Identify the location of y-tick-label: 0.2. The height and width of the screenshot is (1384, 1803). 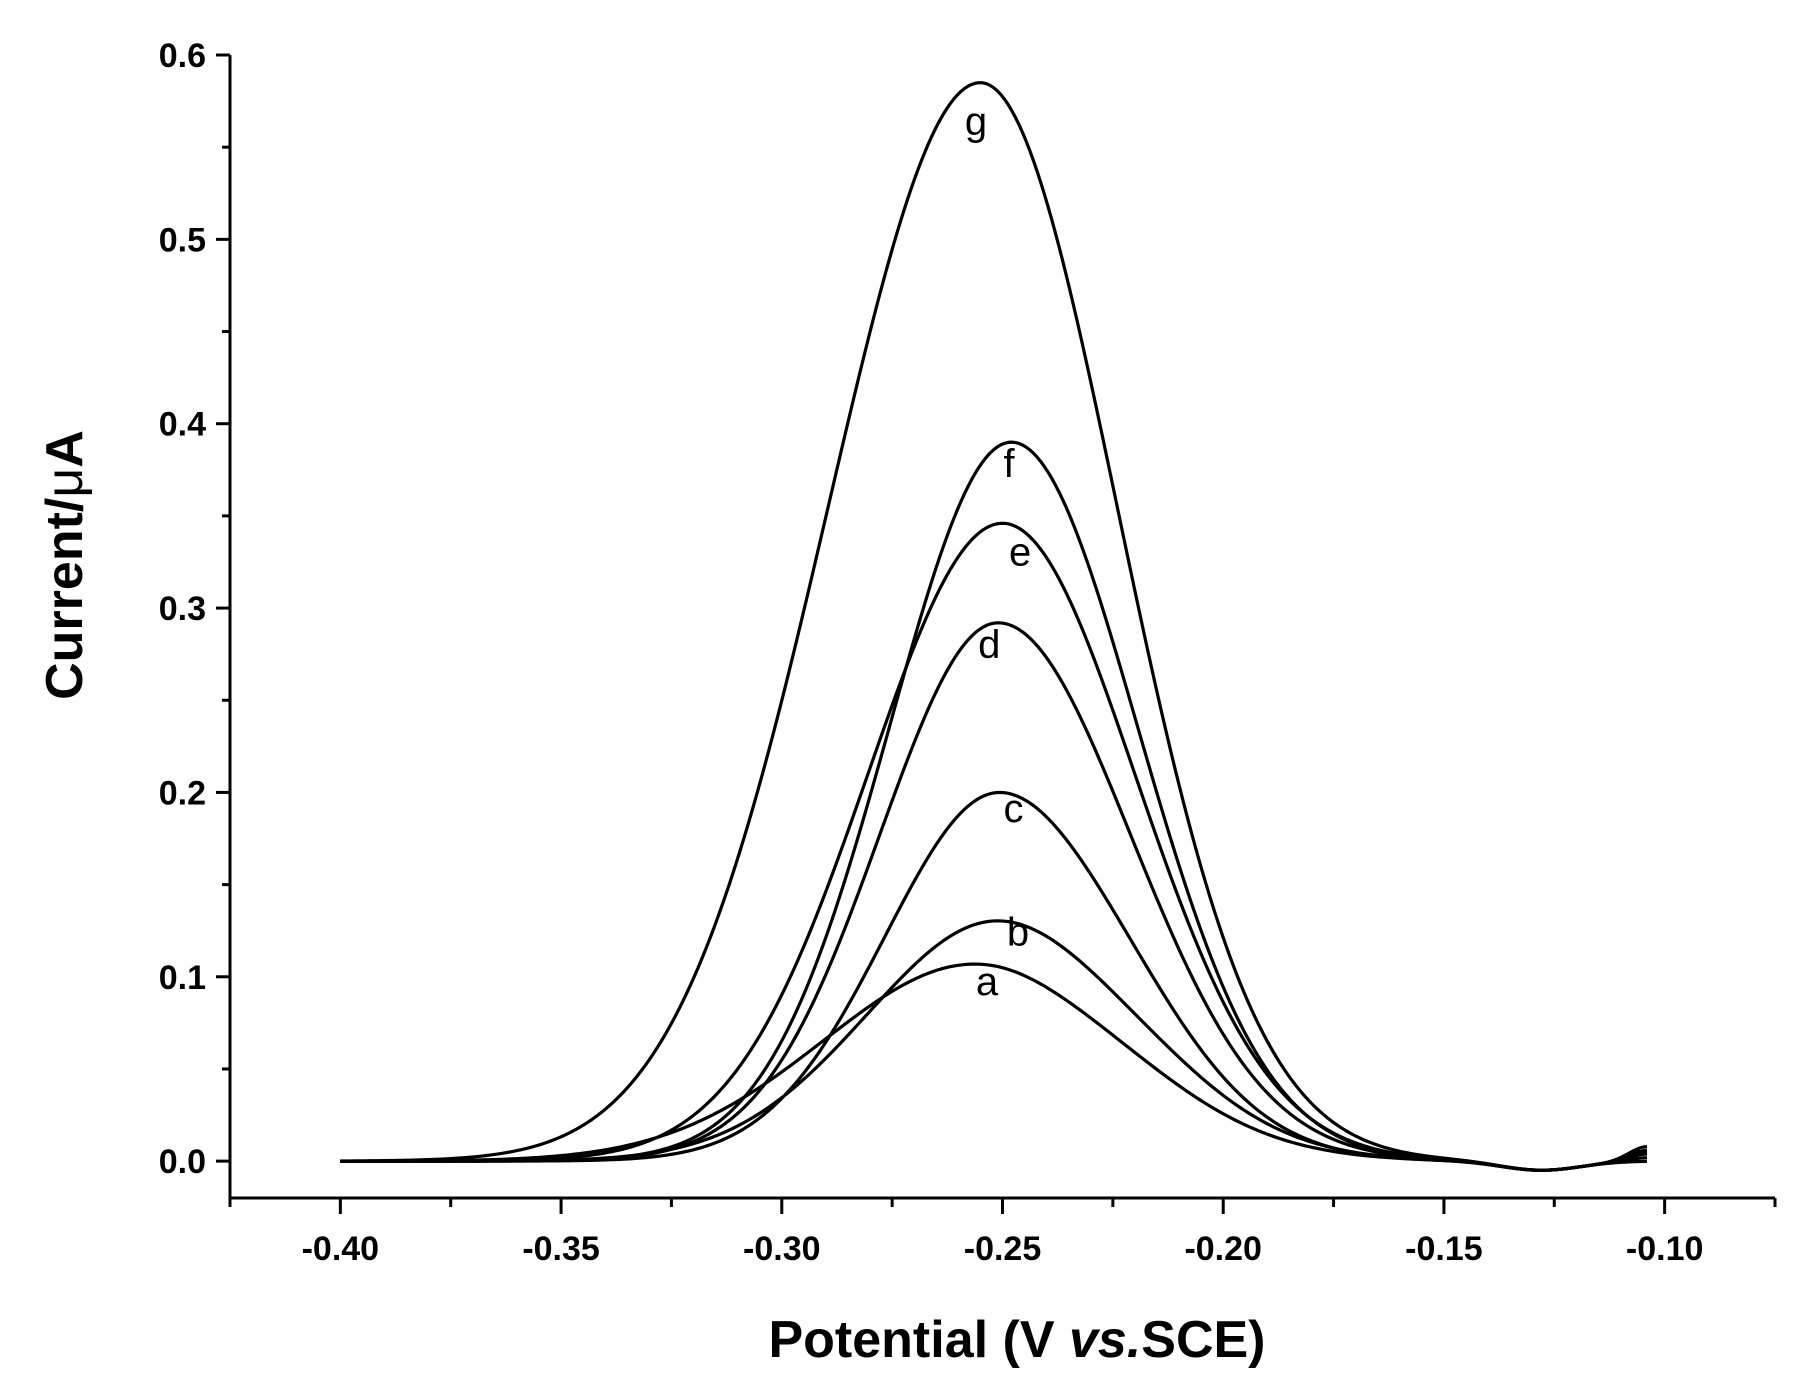
(182, 793).